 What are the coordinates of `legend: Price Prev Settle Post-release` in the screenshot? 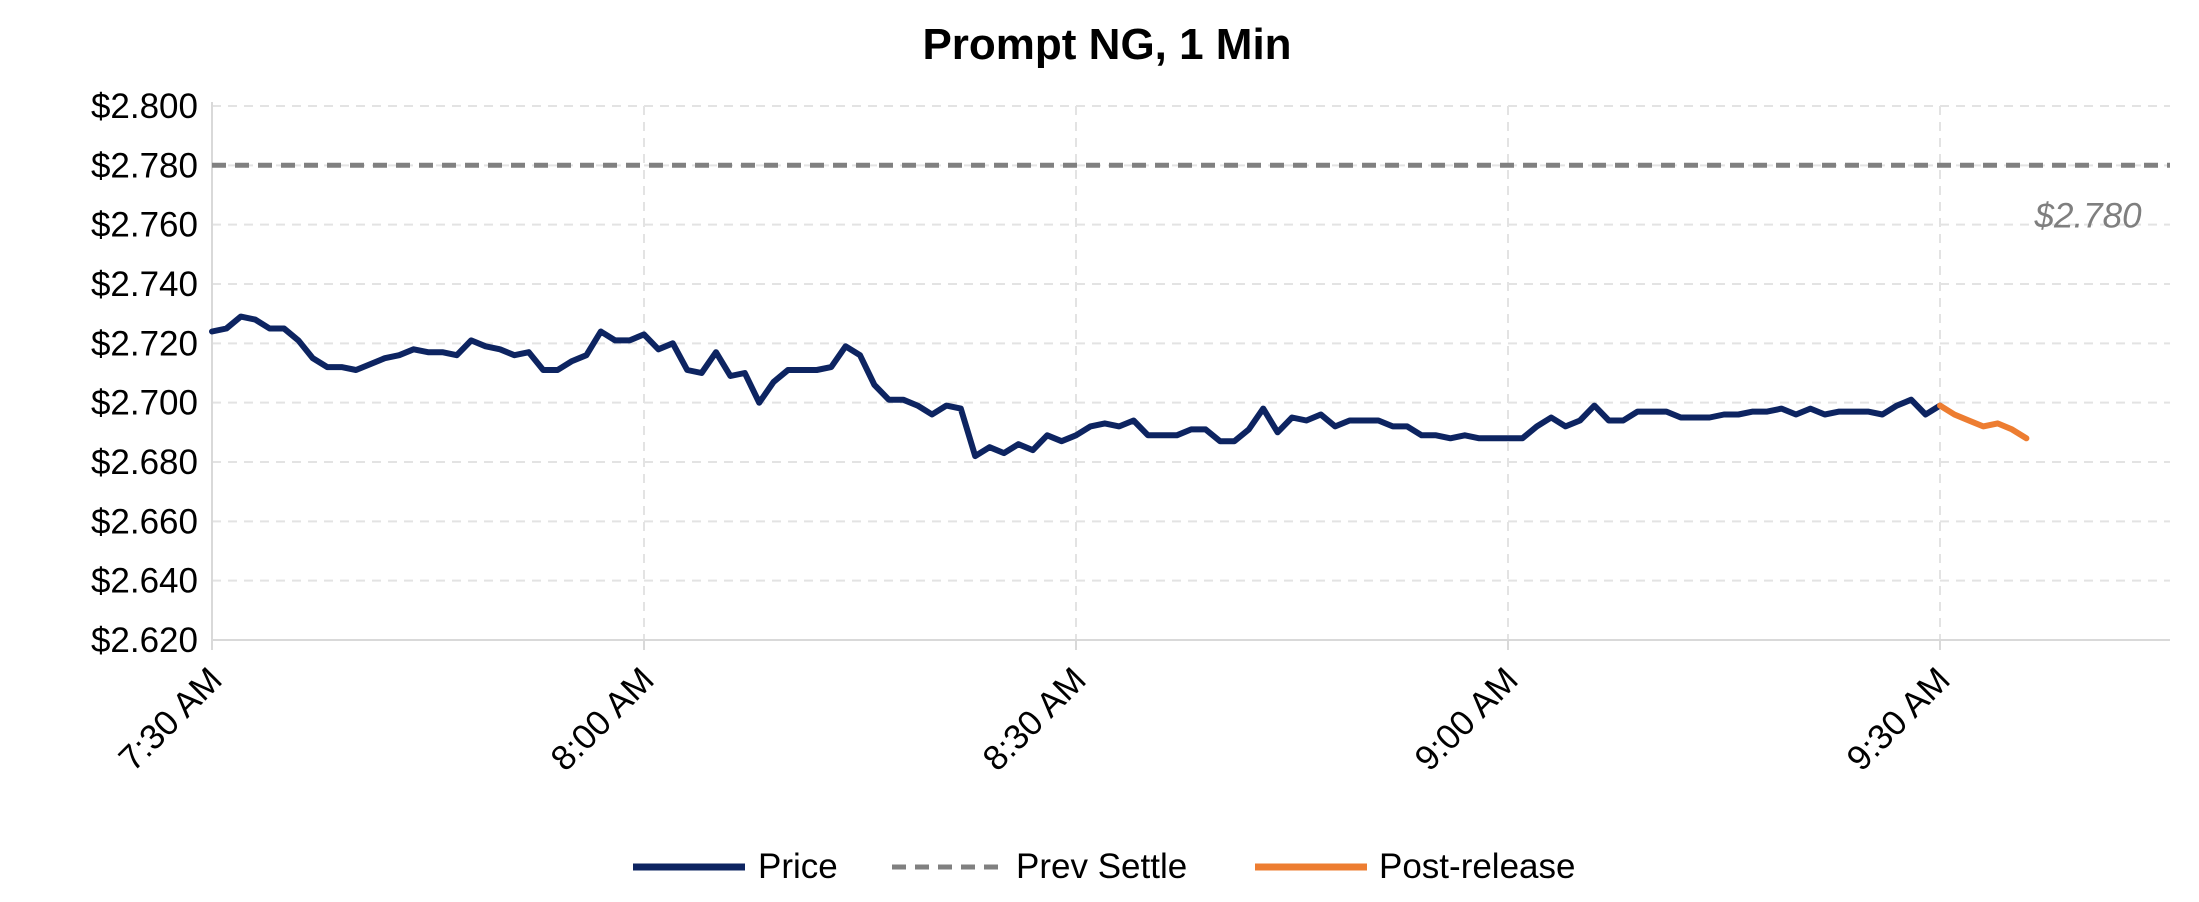 It's located at (1104, 866).